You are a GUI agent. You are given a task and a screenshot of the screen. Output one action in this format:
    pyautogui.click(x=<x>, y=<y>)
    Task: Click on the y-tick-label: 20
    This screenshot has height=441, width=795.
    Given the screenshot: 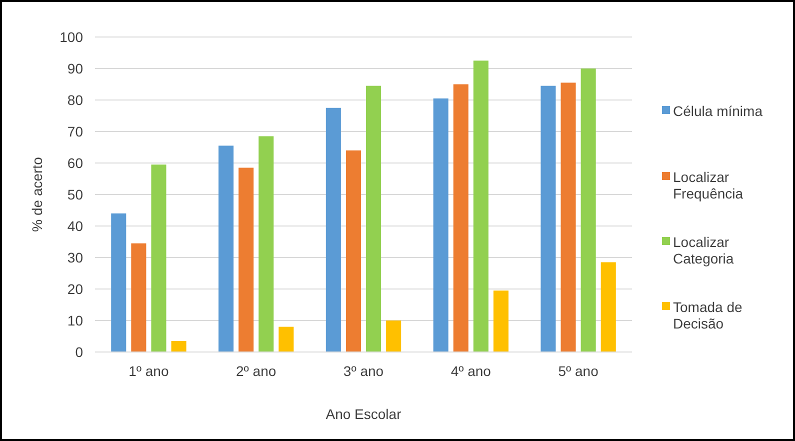 What is the action you would take?
    pyautogui.click(x=75, y=288)
    